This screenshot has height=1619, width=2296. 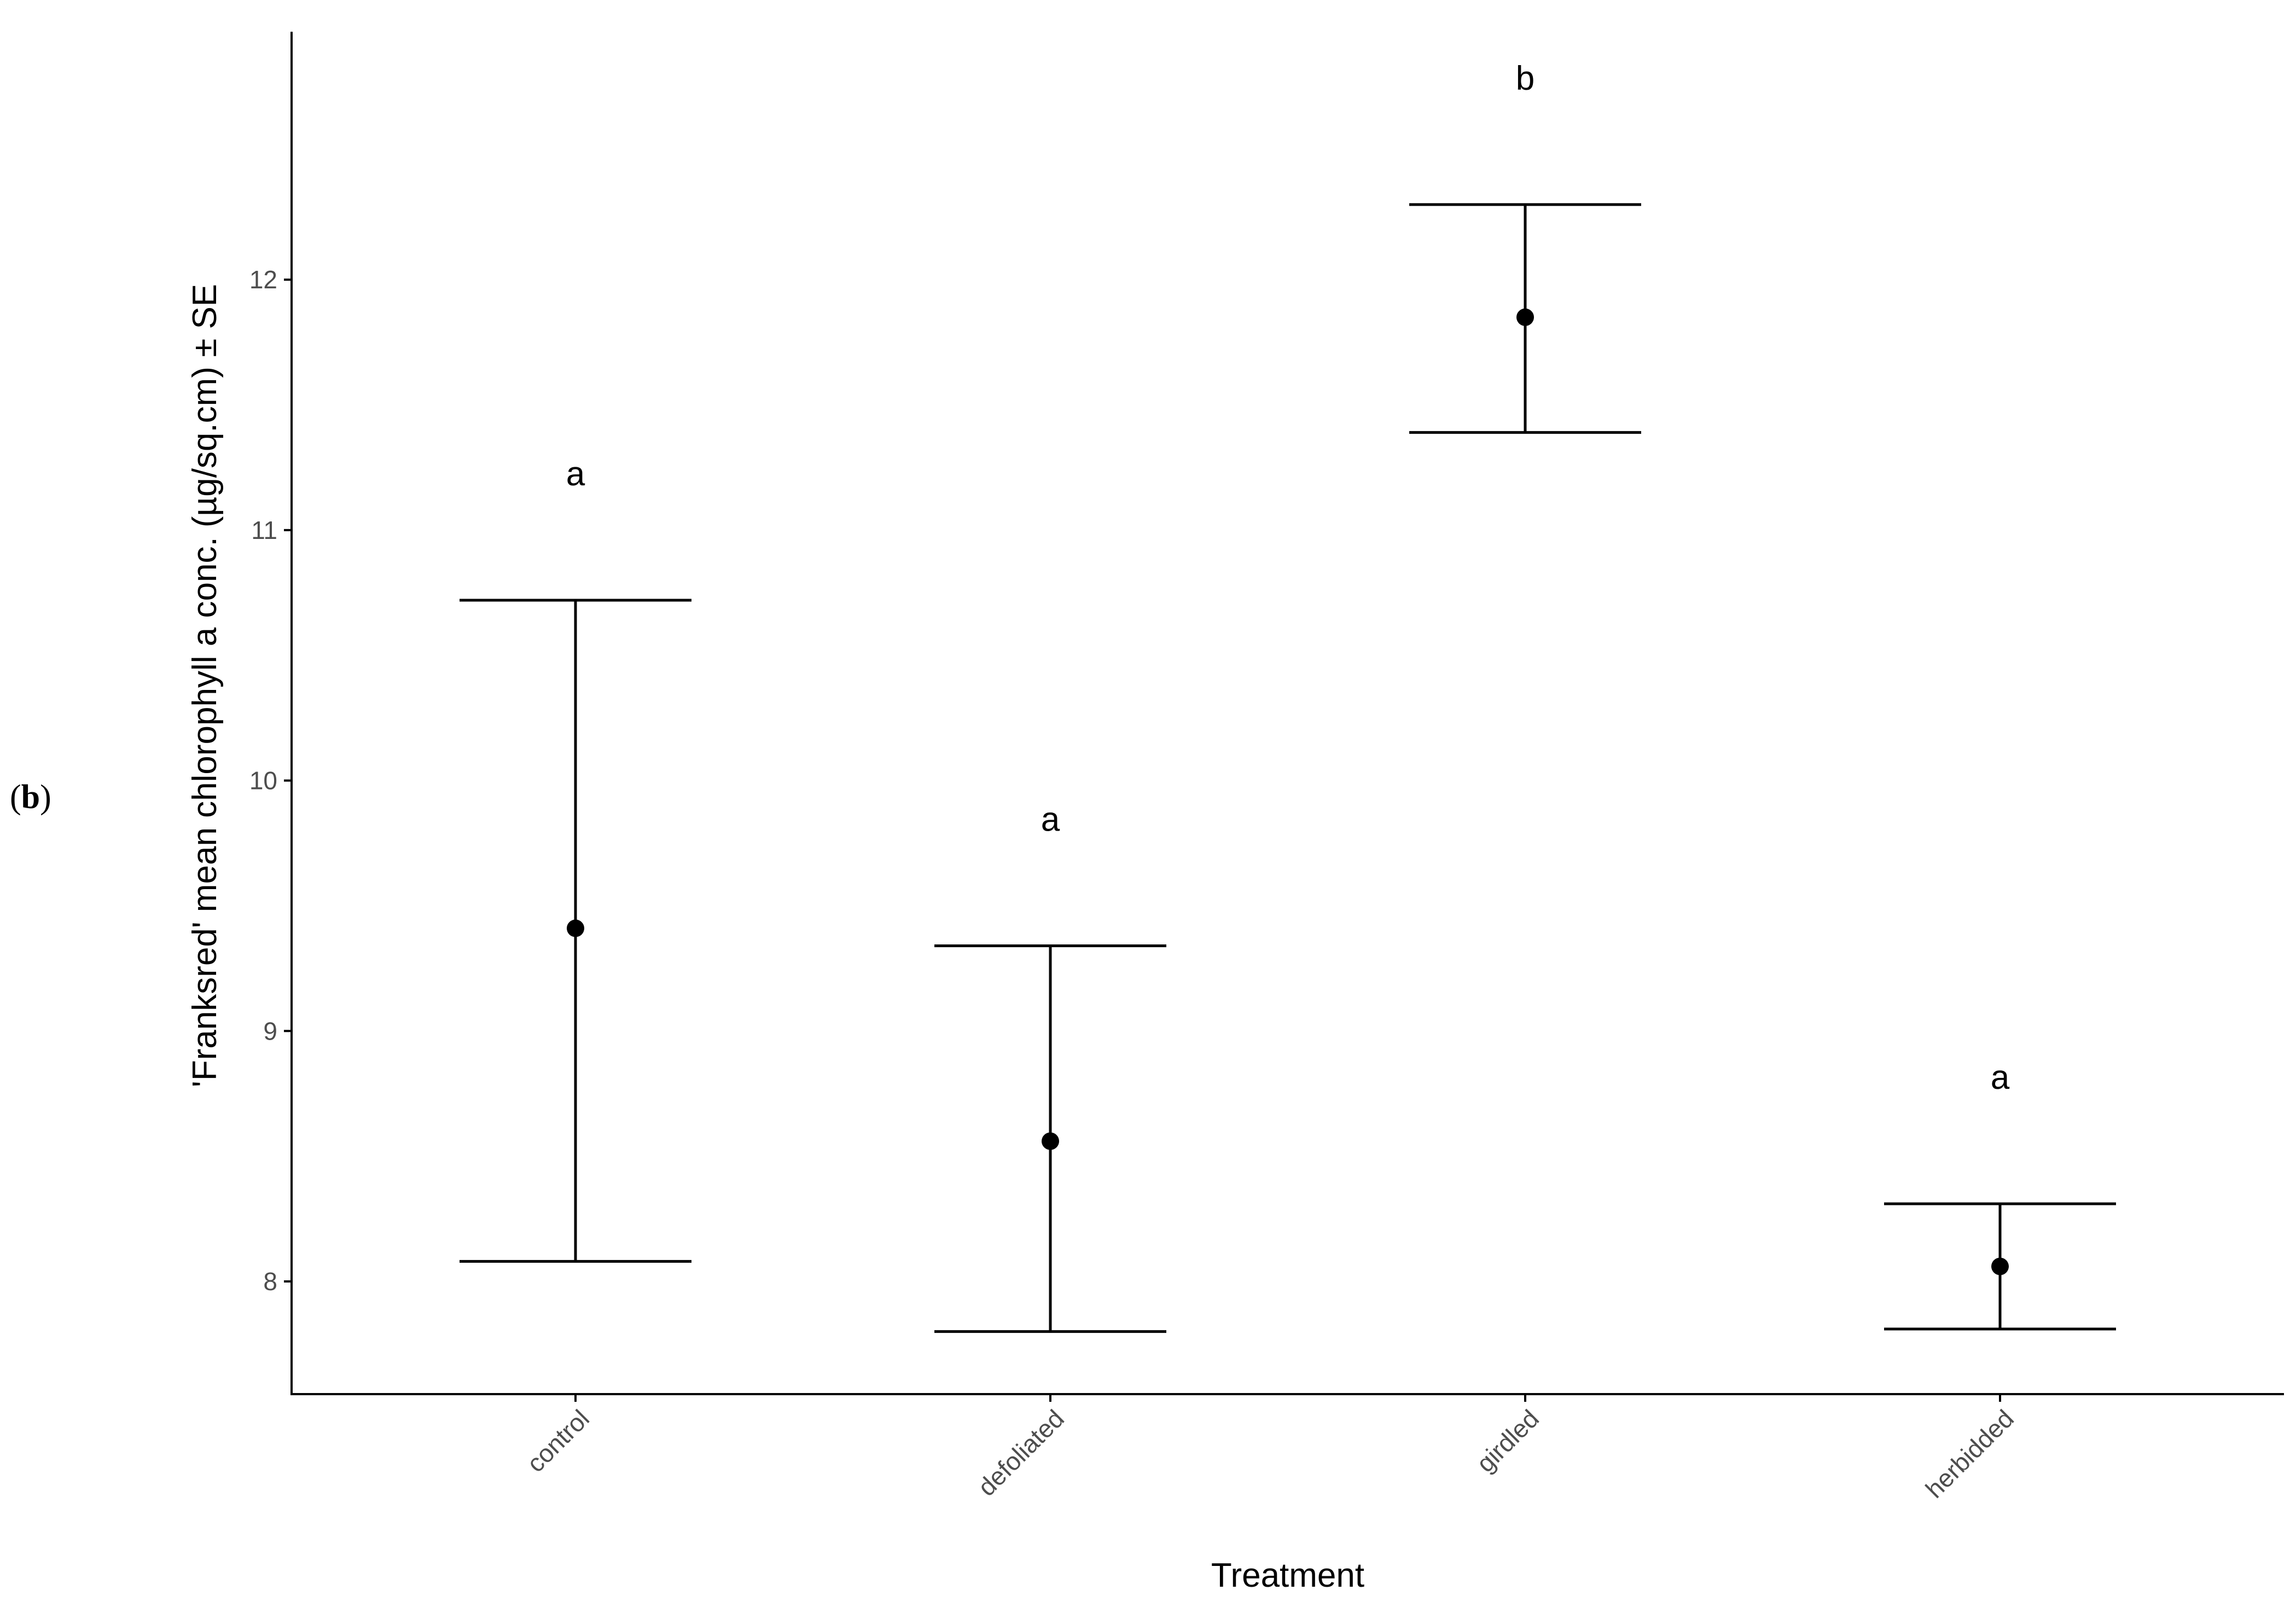 I want to click on panel-label: (b), so click(x=30, y=797).